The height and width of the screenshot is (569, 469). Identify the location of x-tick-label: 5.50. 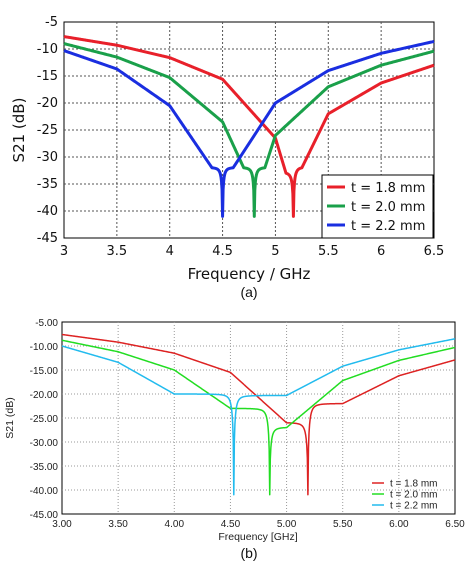
(343, 524).